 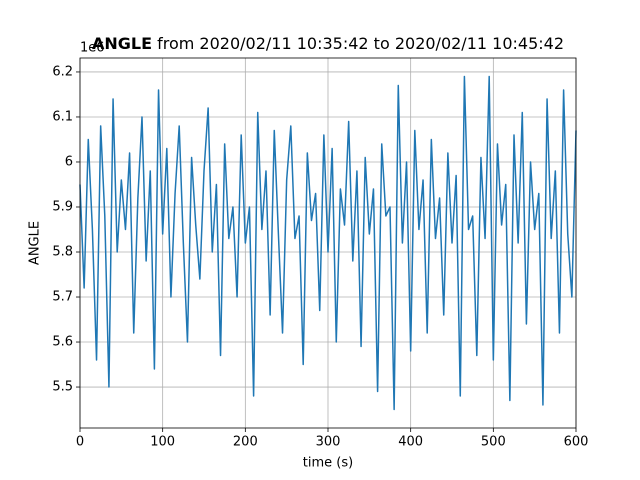 I want to click on y-tick-label: 6.2, so click(x=62, y=71).